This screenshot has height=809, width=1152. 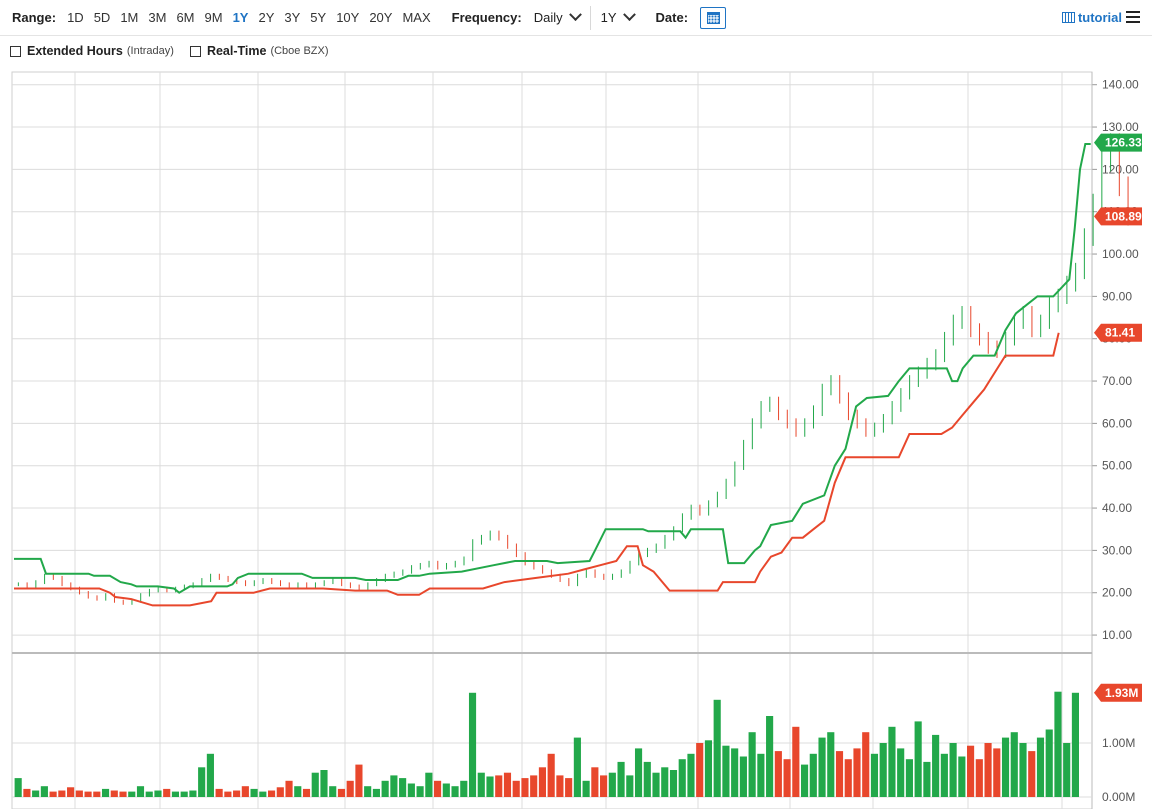 What do you see at coordinates (102, 17) in the screenshot?
I see `range-5d: 5D` at bounding box center [102, 17].